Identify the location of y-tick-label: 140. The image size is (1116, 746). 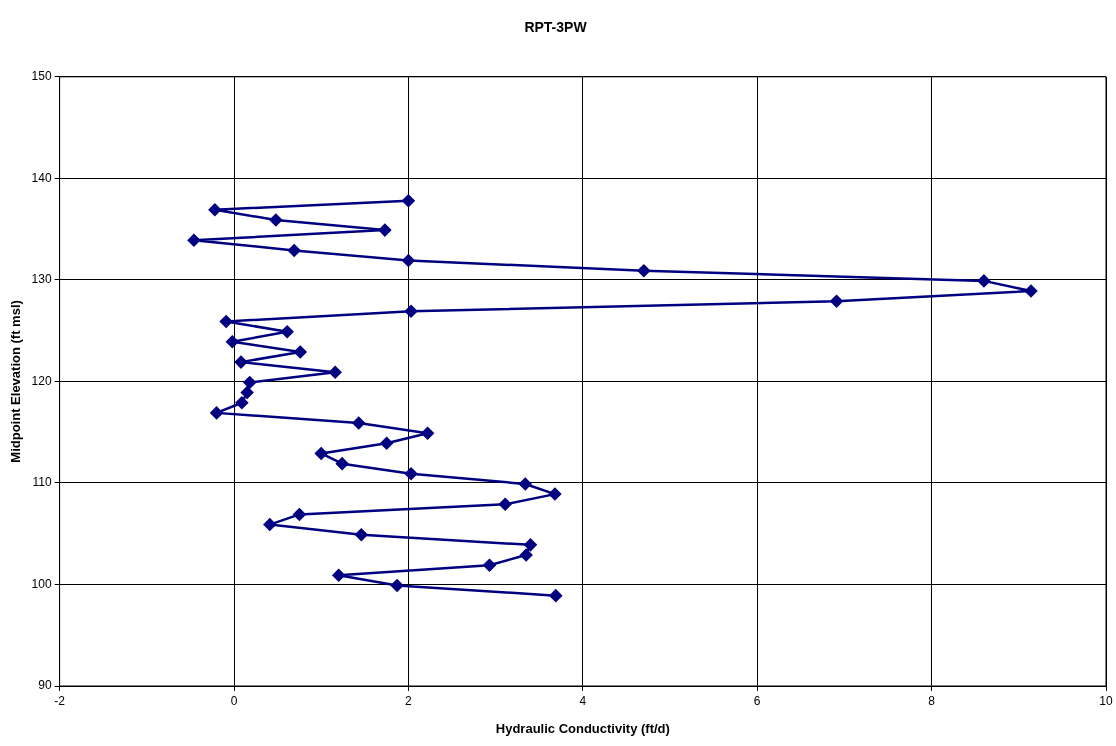
(41, 177).